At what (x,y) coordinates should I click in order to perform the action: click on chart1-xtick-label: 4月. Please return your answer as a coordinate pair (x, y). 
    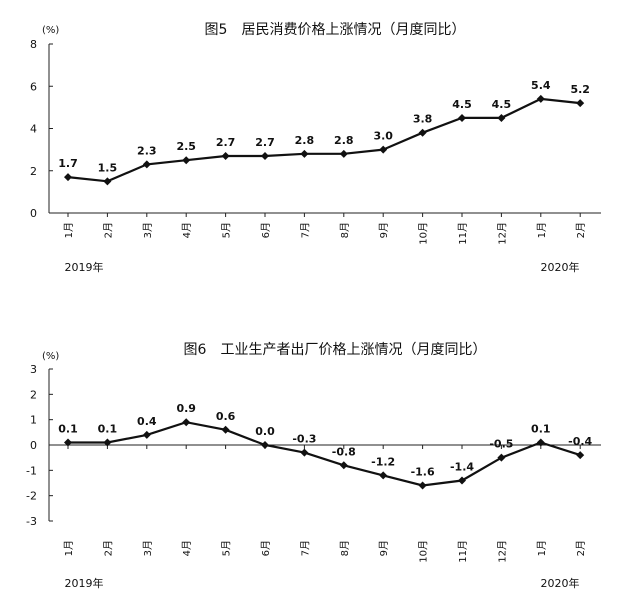
    Looking at the image, I should click on (187, 230).